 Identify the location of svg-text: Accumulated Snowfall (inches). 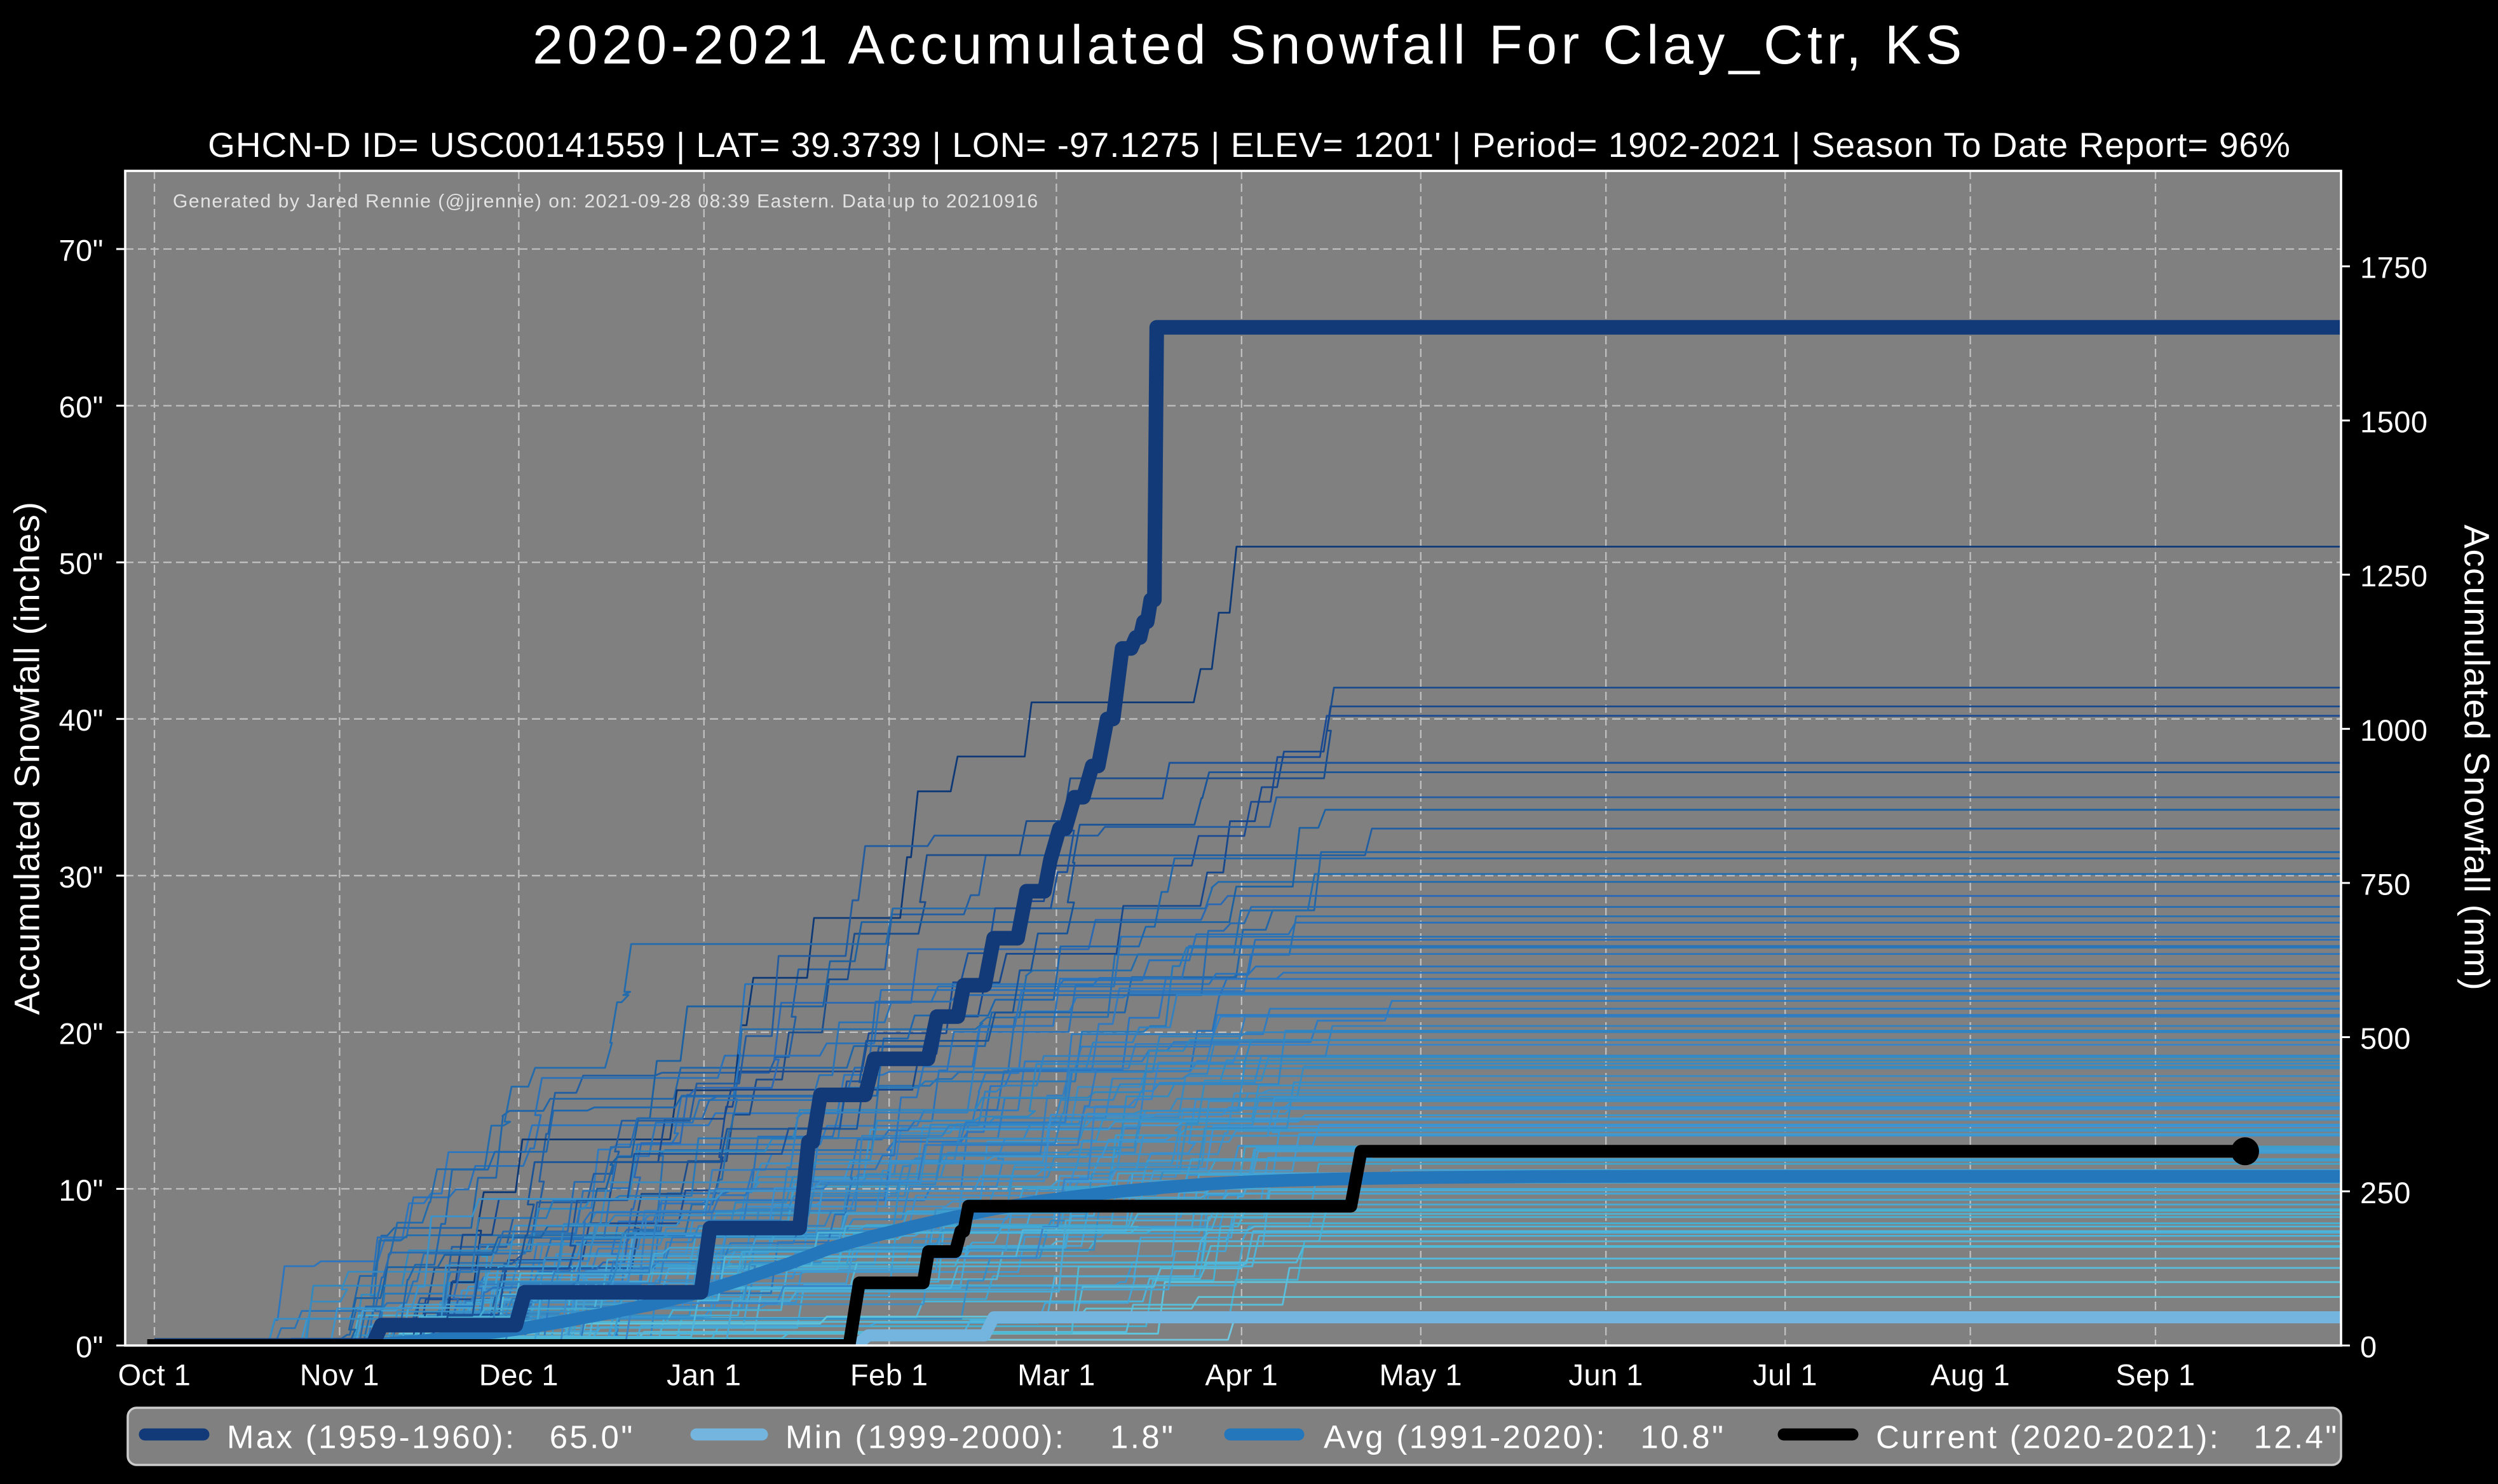
(27, 758).